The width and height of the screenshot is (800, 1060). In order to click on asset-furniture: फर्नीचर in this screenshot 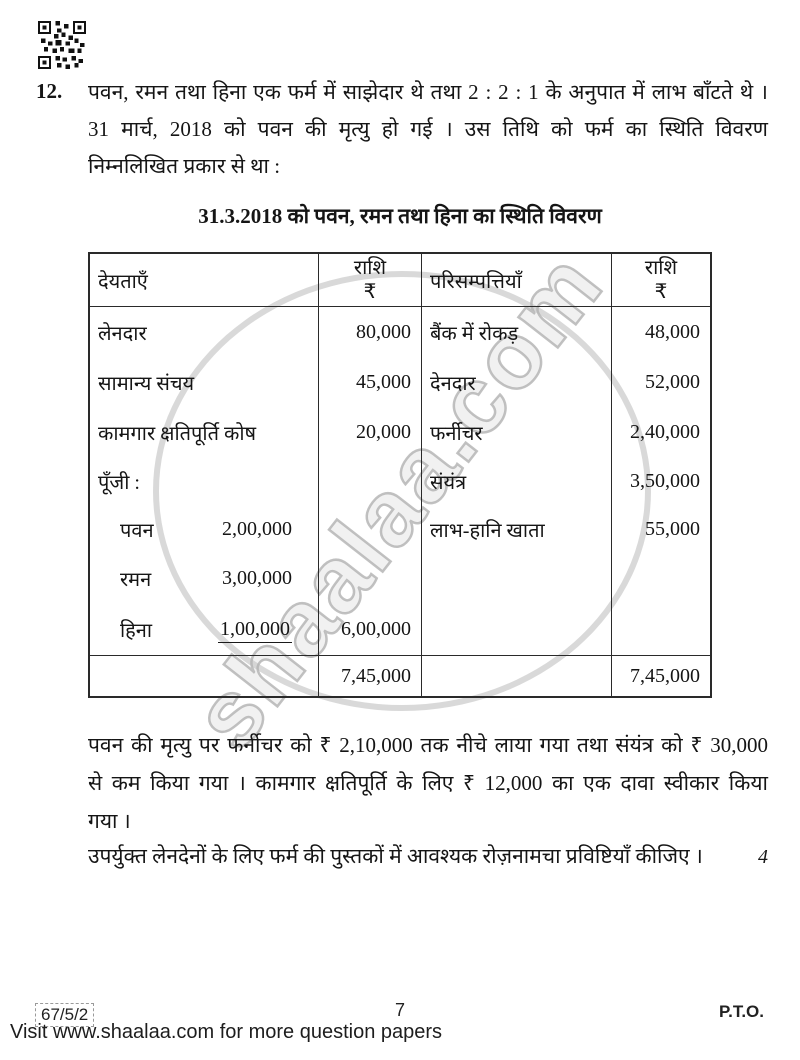, I will do `click(456, 433)`.